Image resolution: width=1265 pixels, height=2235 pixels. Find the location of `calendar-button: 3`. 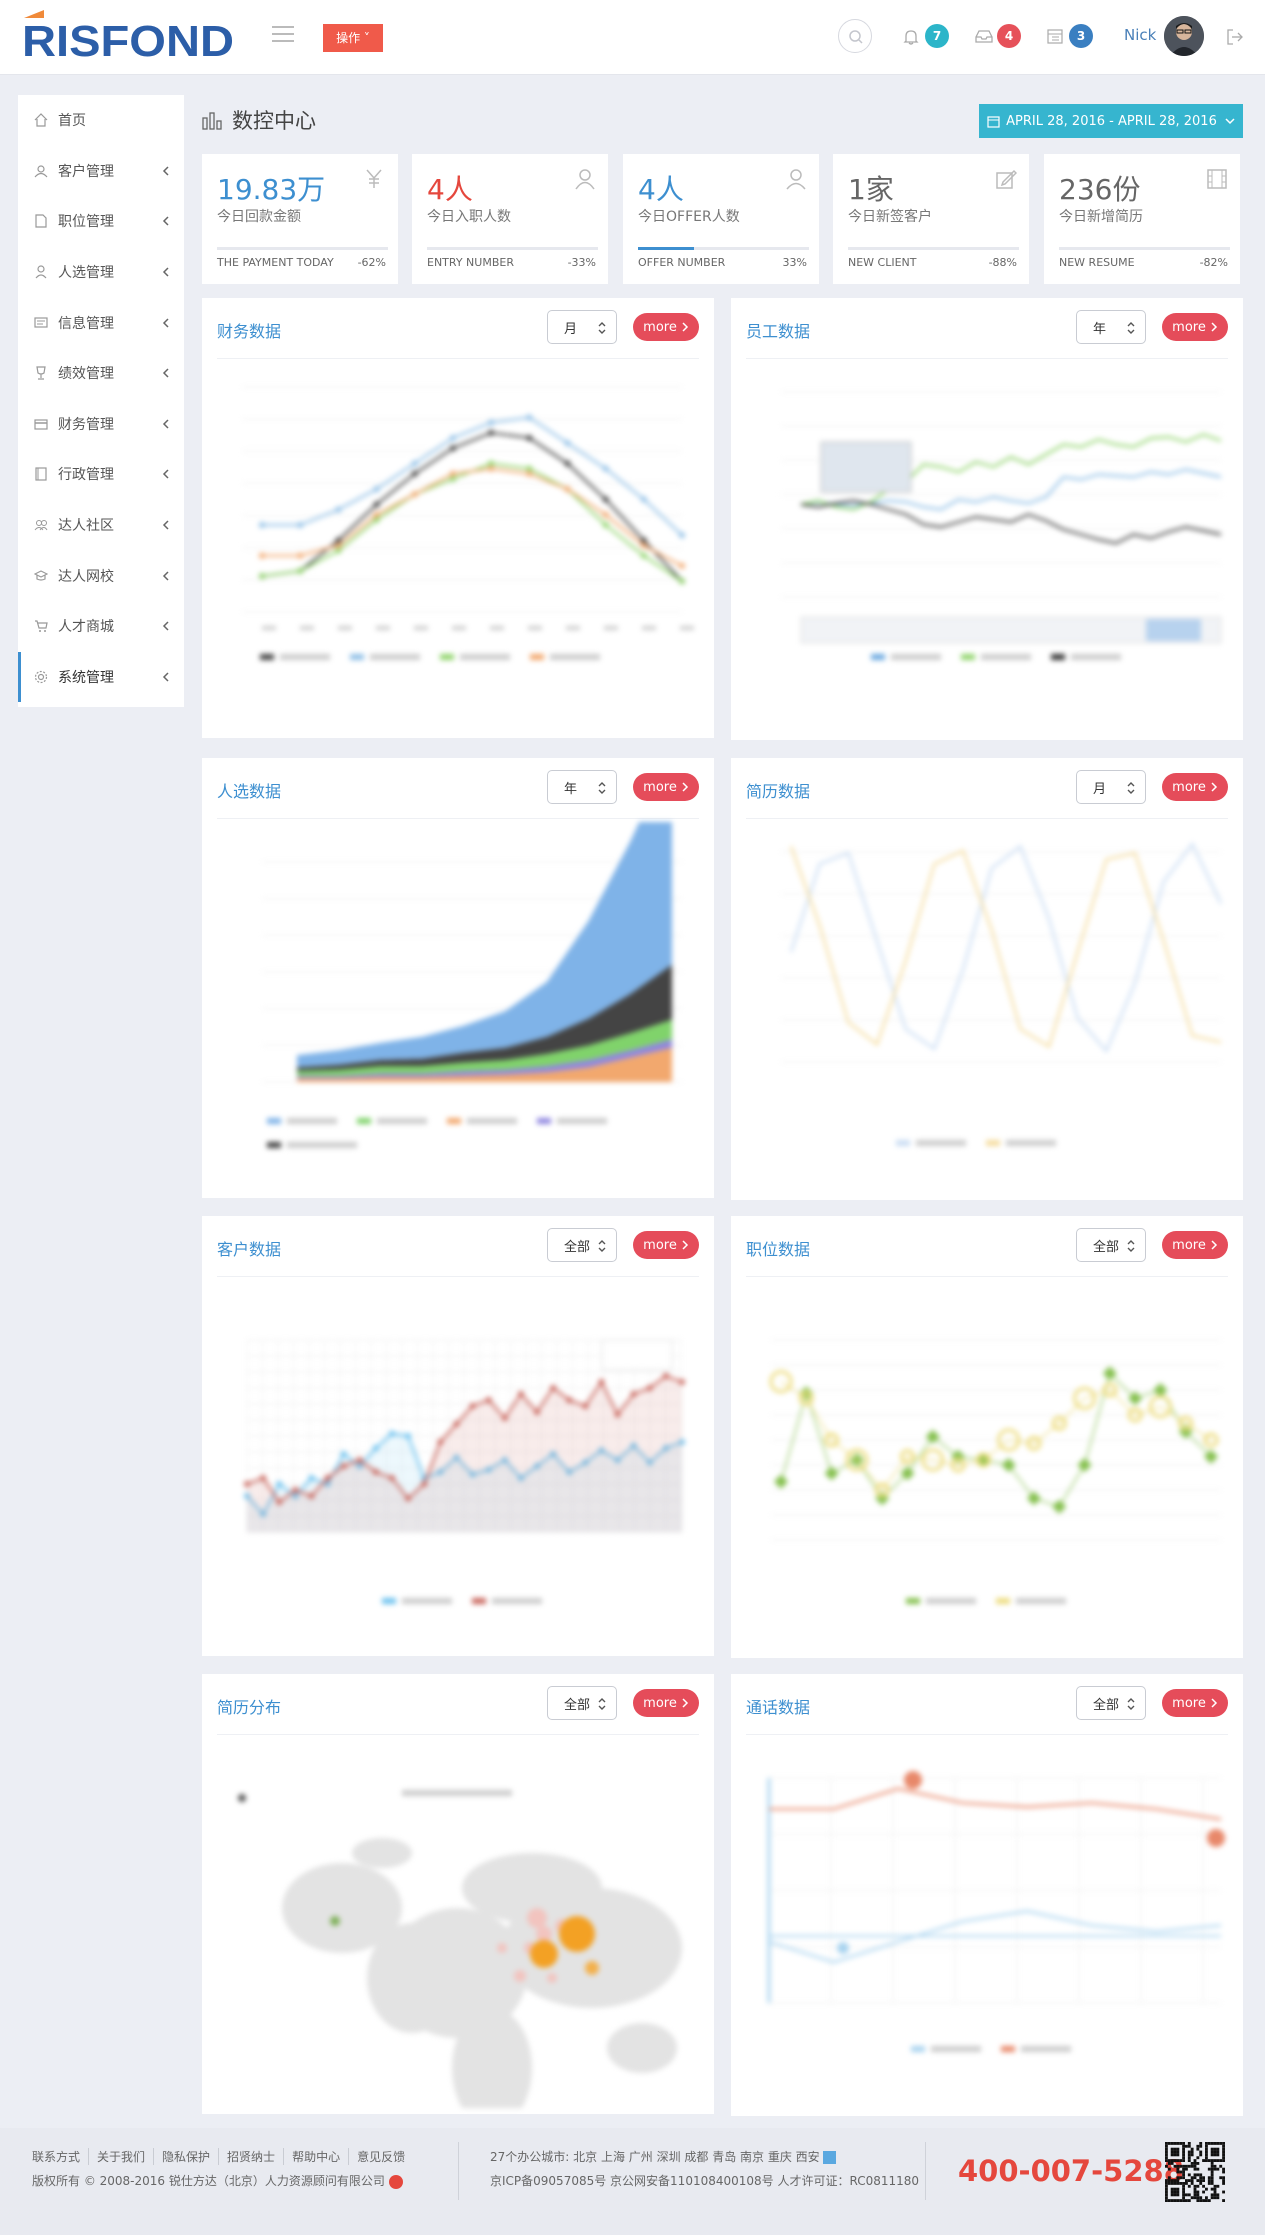

calendar-button: 3 is located at coordinates (1072, 38).